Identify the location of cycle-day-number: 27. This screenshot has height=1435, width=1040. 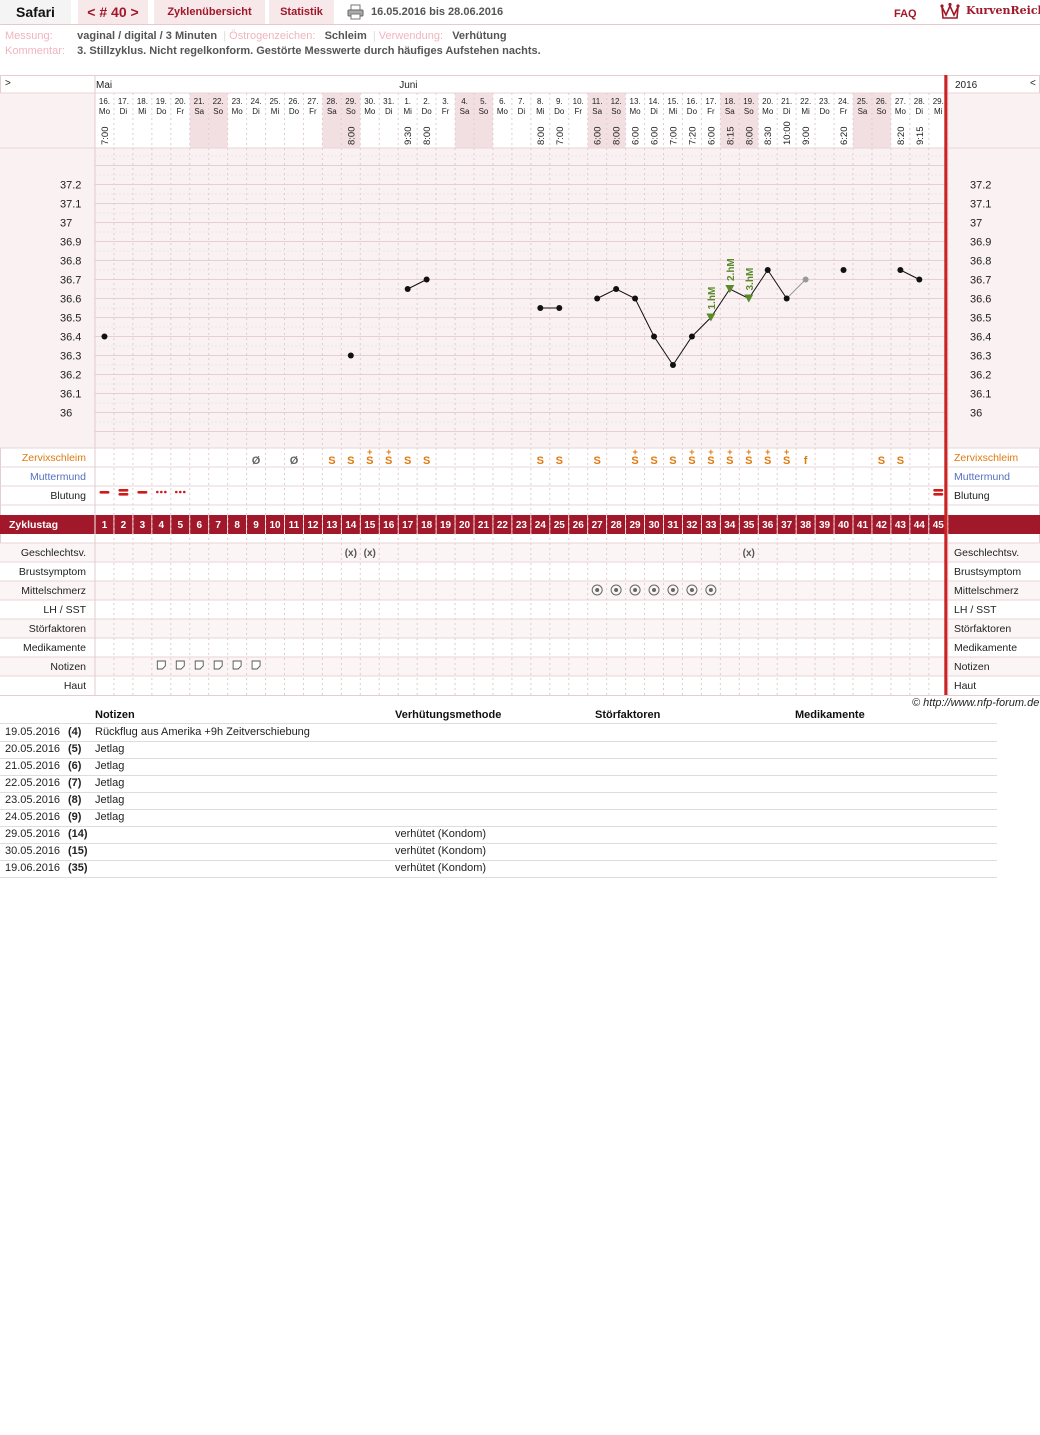
(598, 525).